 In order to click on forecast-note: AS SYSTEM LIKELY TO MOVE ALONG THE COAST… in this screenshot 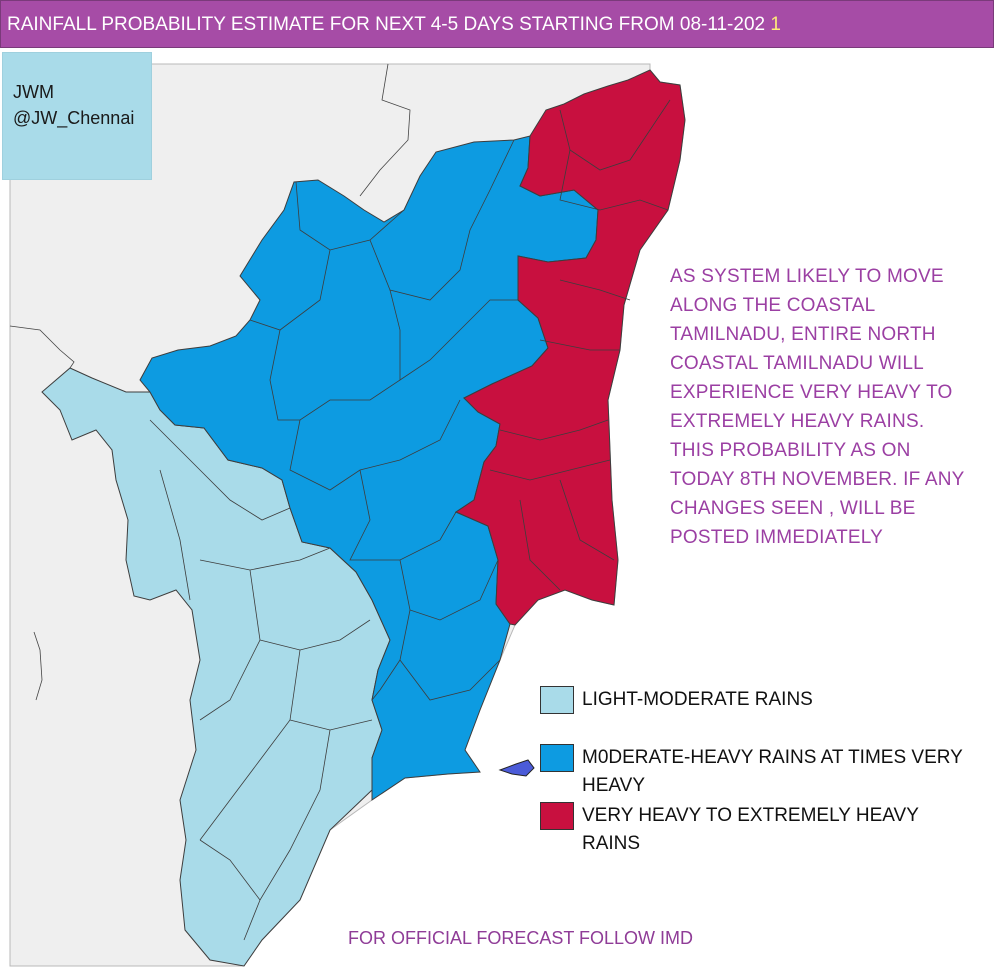, I will do `click(817, 407)`.